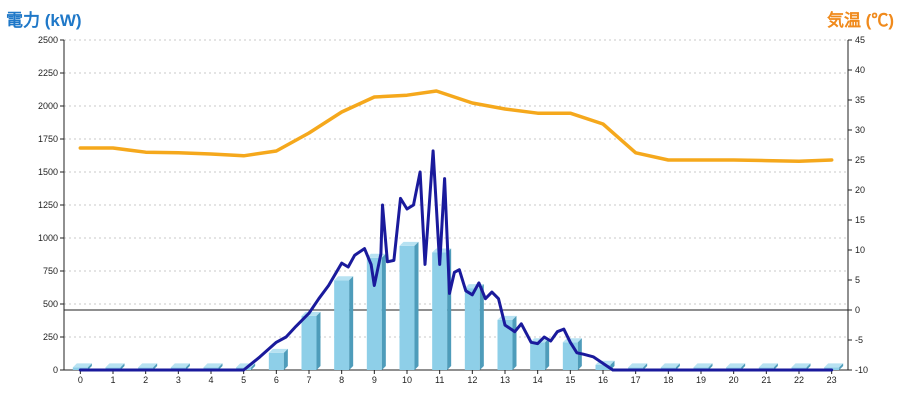 The image size is (900, 400). What do you see at coordinates (48, 172) in the screenshot?
I see `left-tick-label: 1500` at bounding box center [48, 172].